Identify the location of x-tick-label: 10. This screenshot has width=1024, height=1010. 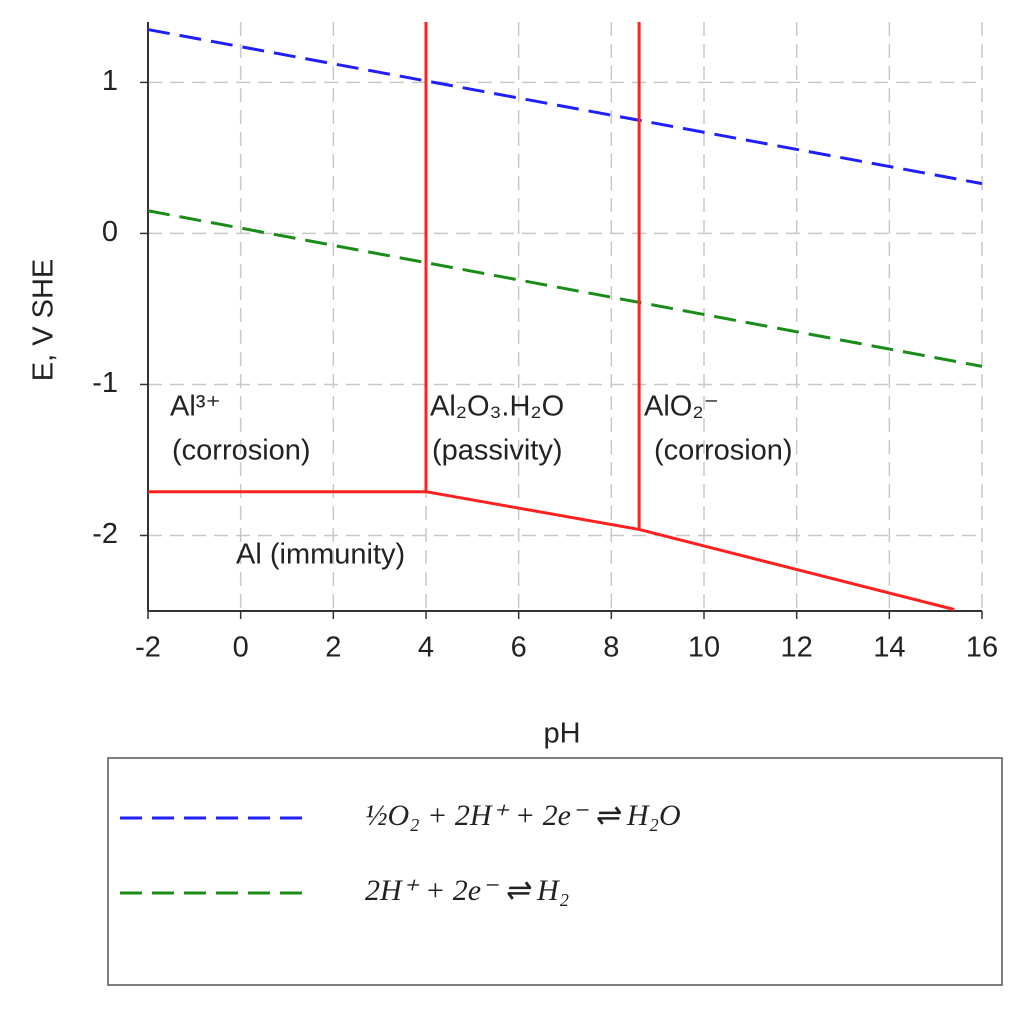
(704, 648).